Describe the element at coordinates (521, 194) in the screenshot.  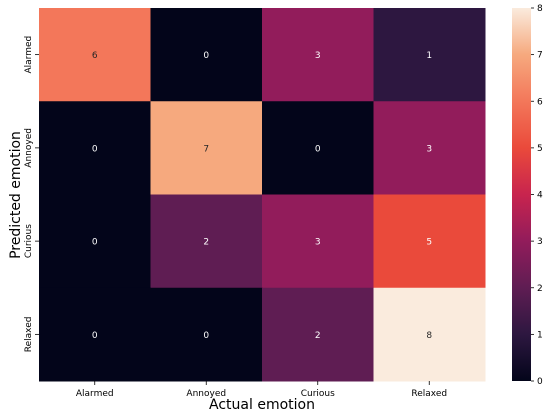
I see `colorbar` at that location.